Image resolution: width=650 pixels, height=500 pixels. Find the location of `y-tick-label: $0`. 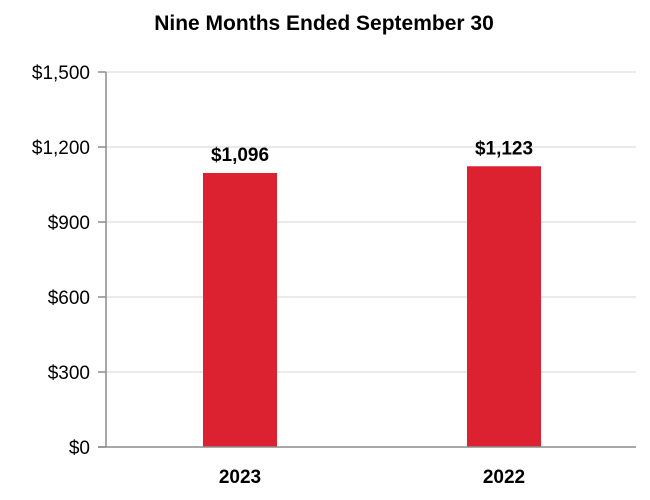

y-tick-label: $0 is located at coordinates (79, 448).